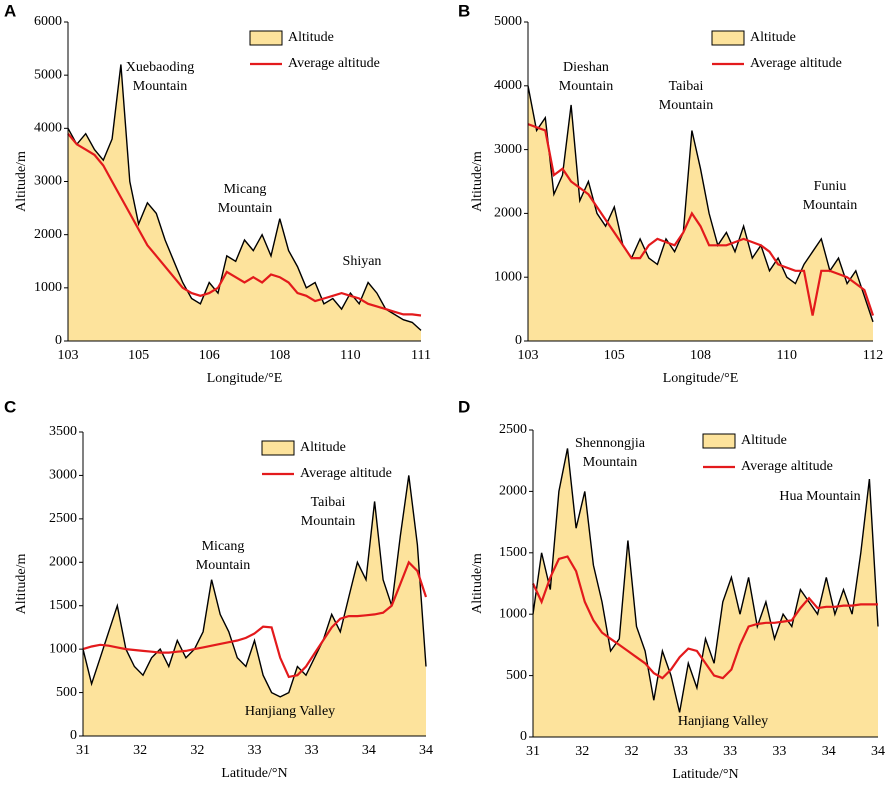 This screenshot has height=789, width=886. I want to click on y-tick-label: 500, so click(66, 692).